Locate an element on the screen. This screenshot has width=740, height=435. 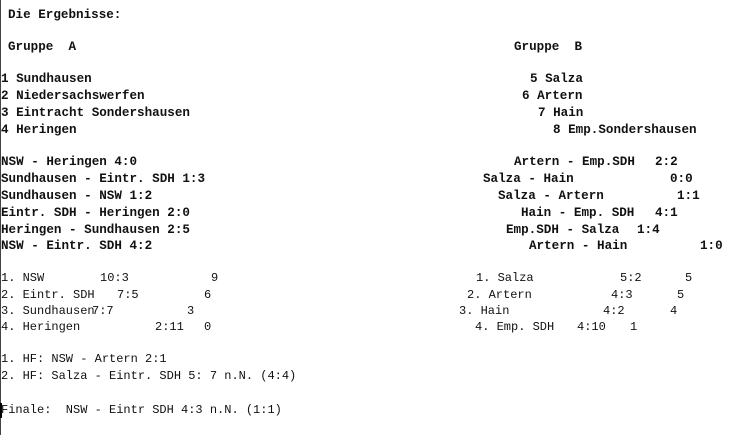
standing-goals: 7:7 is located at coordinates (103, 311).